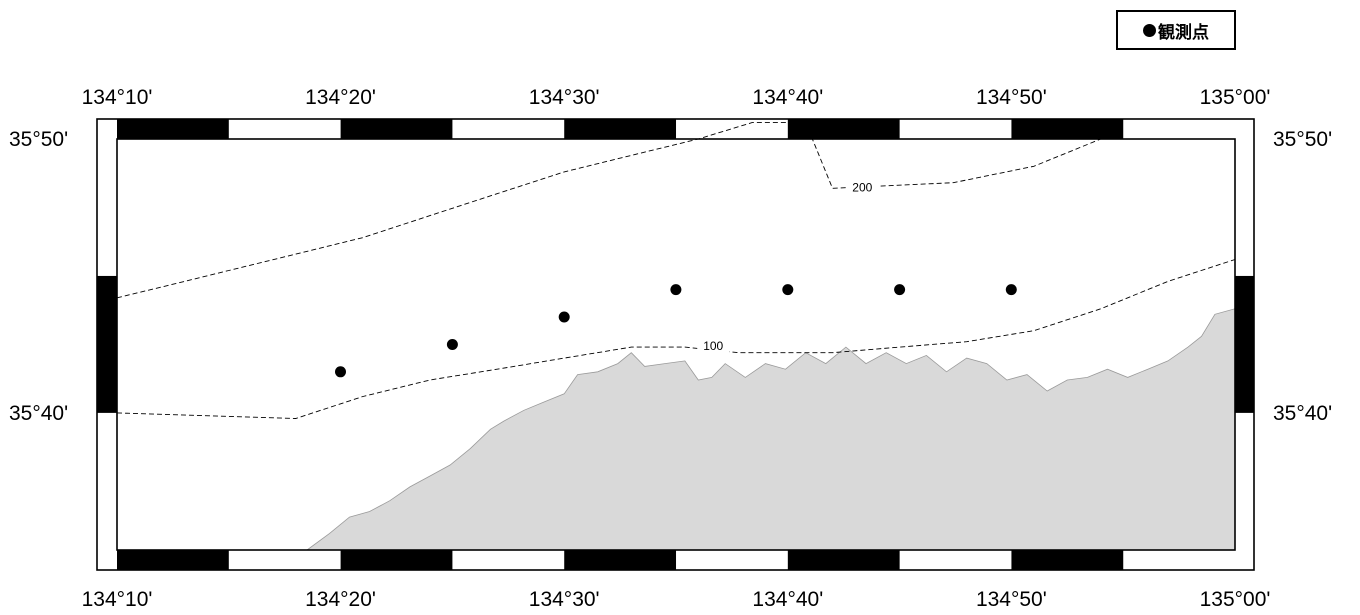 This screenshot has height=615, width=1360. What do you see at coordinates (117, 599) in the screenshot?
I see `lon-tick-label-bottom: 134°10'` at bounding box center [117, 599].